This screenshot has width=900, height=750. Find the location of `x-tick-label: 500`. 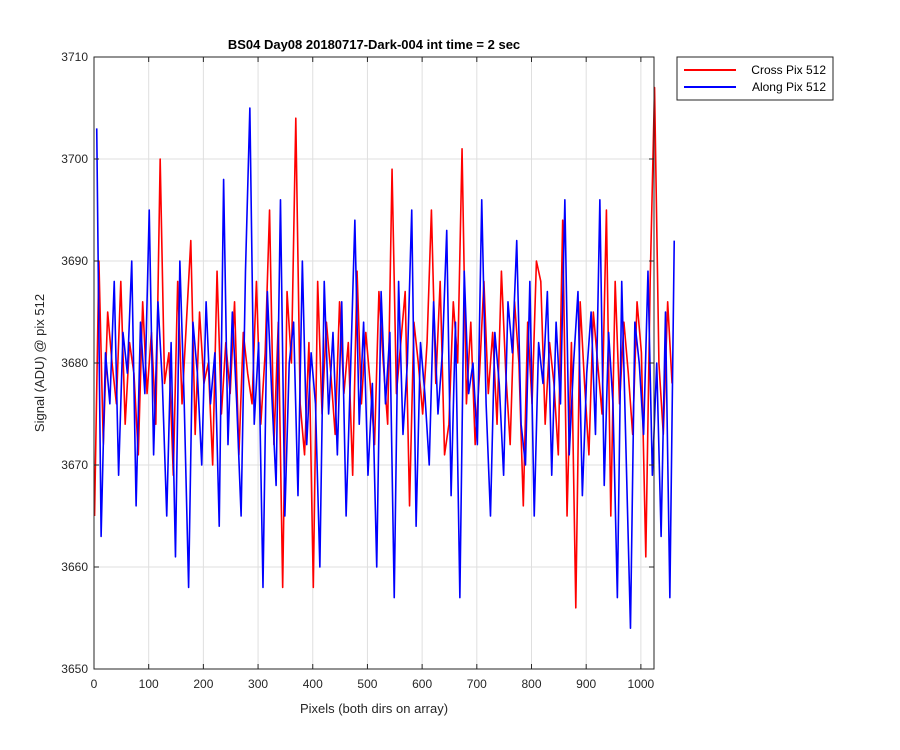

x-tick-label: 500 is located at coordinates (367, 684).